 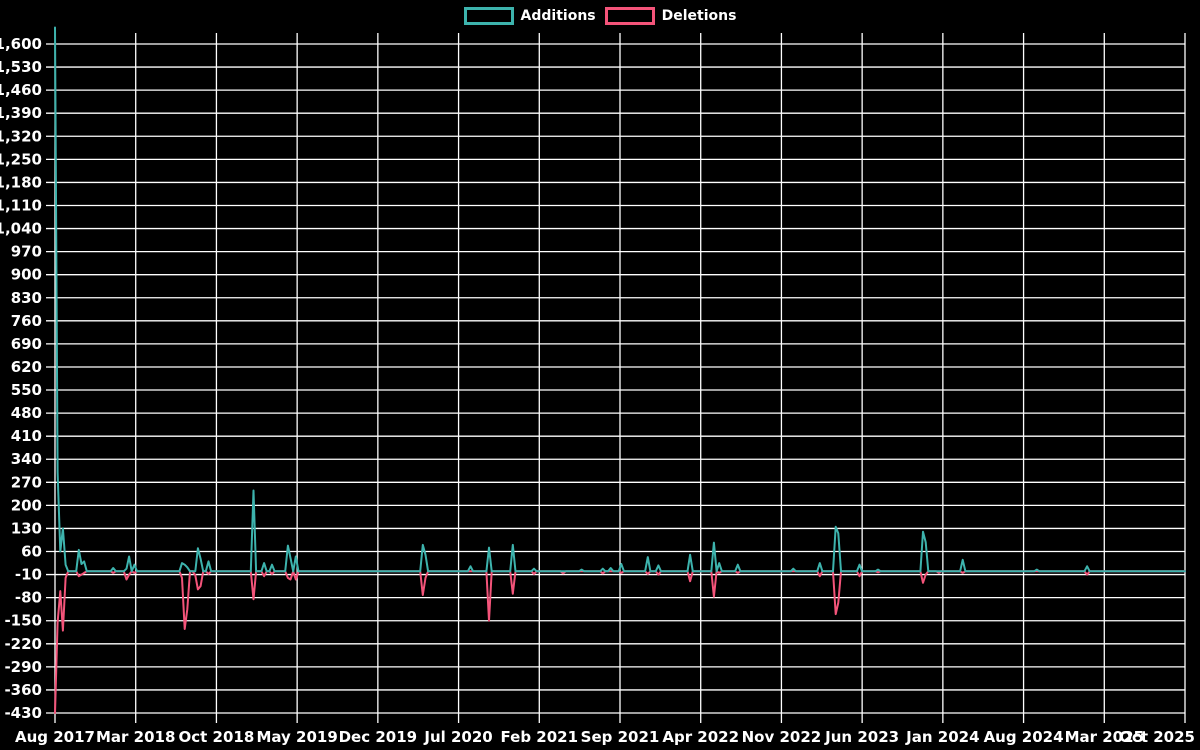 I want to click on legend-item-additions: Additions, so click(x=529, y=16).